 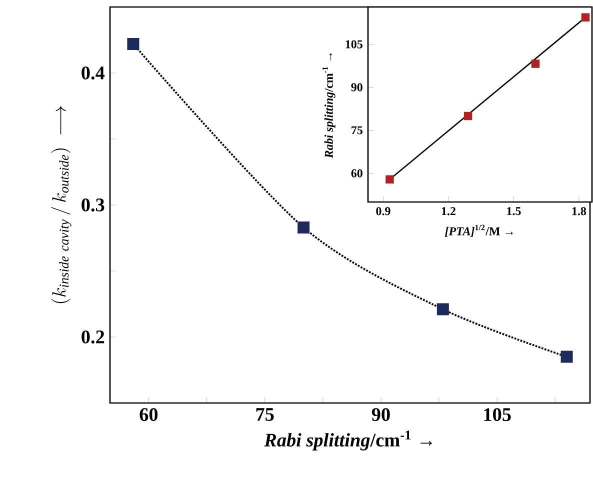 What do you see at coordinates (93, 73) in the screenshot?
I see `y-tick-label: 0.4` at bounding box center [93, 73].